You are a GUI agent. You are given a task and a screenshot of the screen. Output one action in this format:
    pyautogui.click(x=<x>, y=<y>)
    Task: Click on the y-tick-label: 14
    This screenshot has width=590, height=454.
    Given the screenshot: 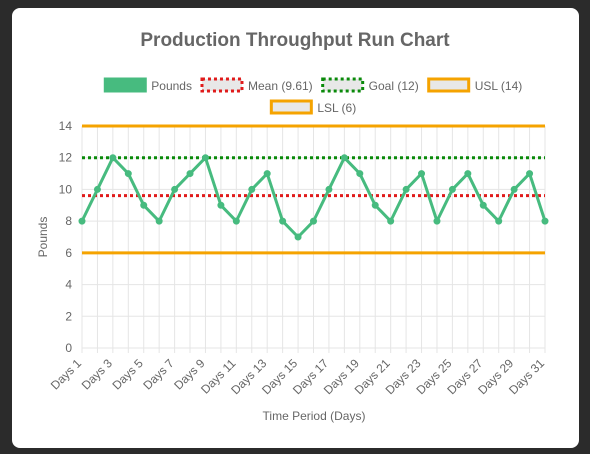 What is the action you would take?
    pyautogui.click(x=66, y=126)
    